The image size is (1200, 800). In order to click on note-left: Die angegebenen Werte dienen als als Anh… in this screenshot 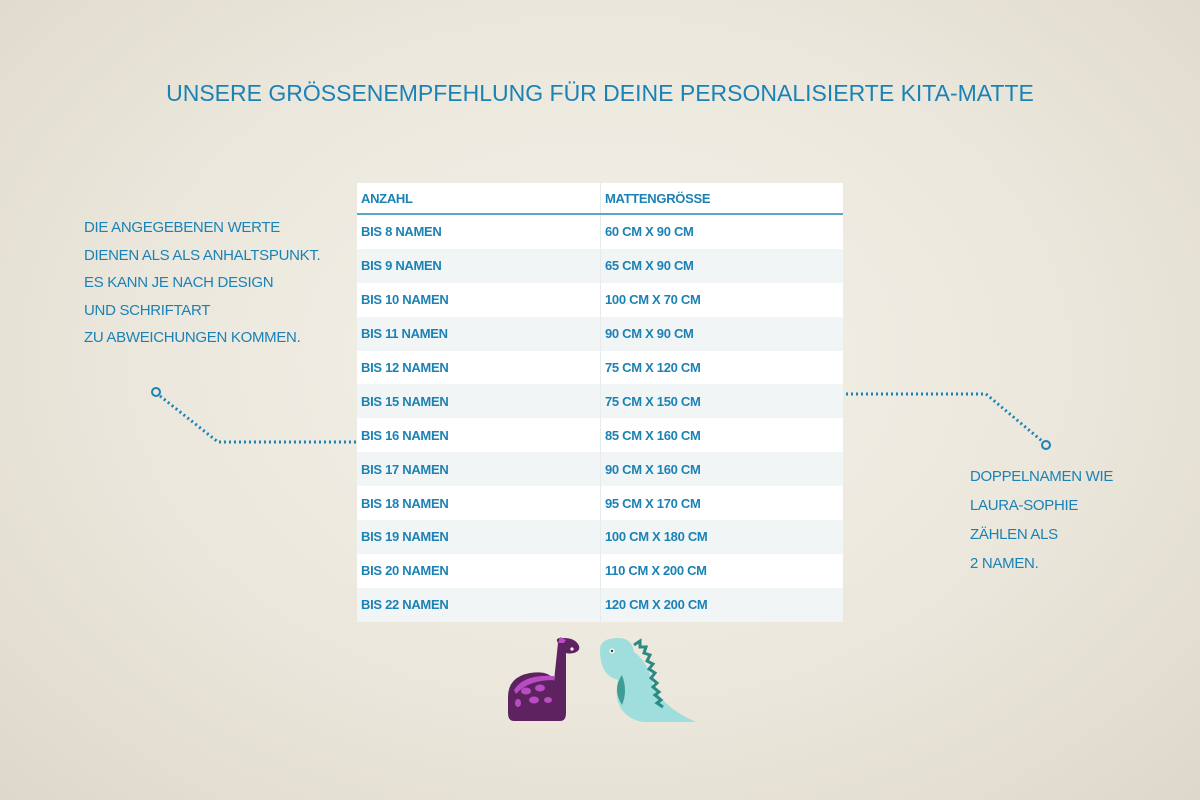, I will do `click(214, 283)`.